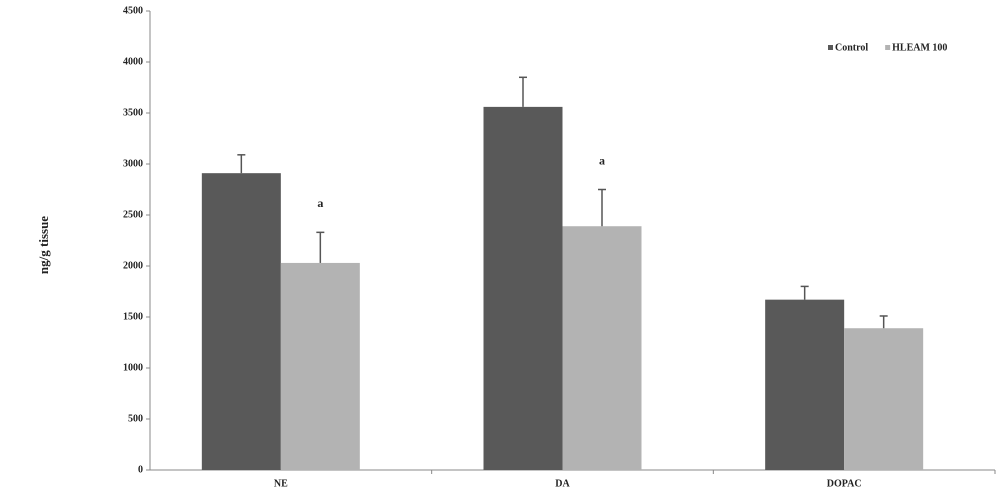 This screenshot has width=1000, height=493. Describe the element at coordinates (133, 265) in the screenshot. I see `y-tick-label: 2000` at that location.